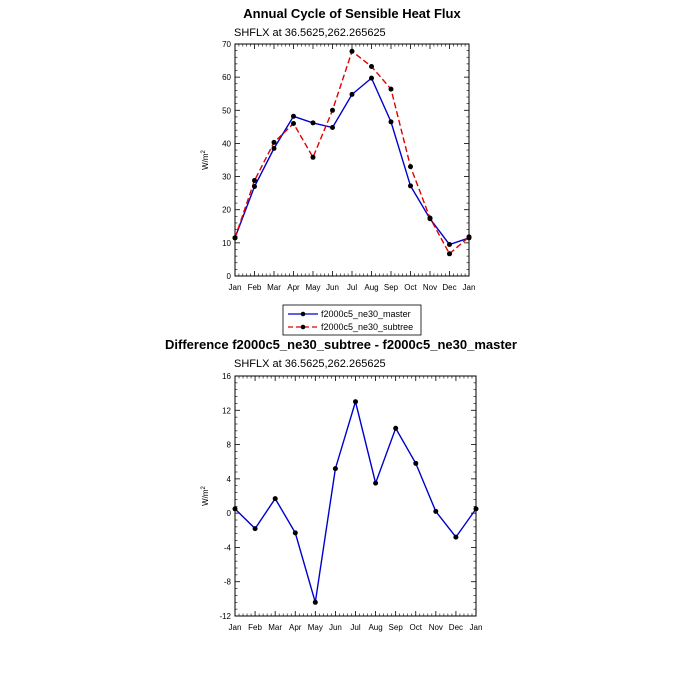 The image size is (675, 675). Describe the element at coordinates (391, 287) in the screenshot. I see `chart1-xtick-label: Sep` at that location.